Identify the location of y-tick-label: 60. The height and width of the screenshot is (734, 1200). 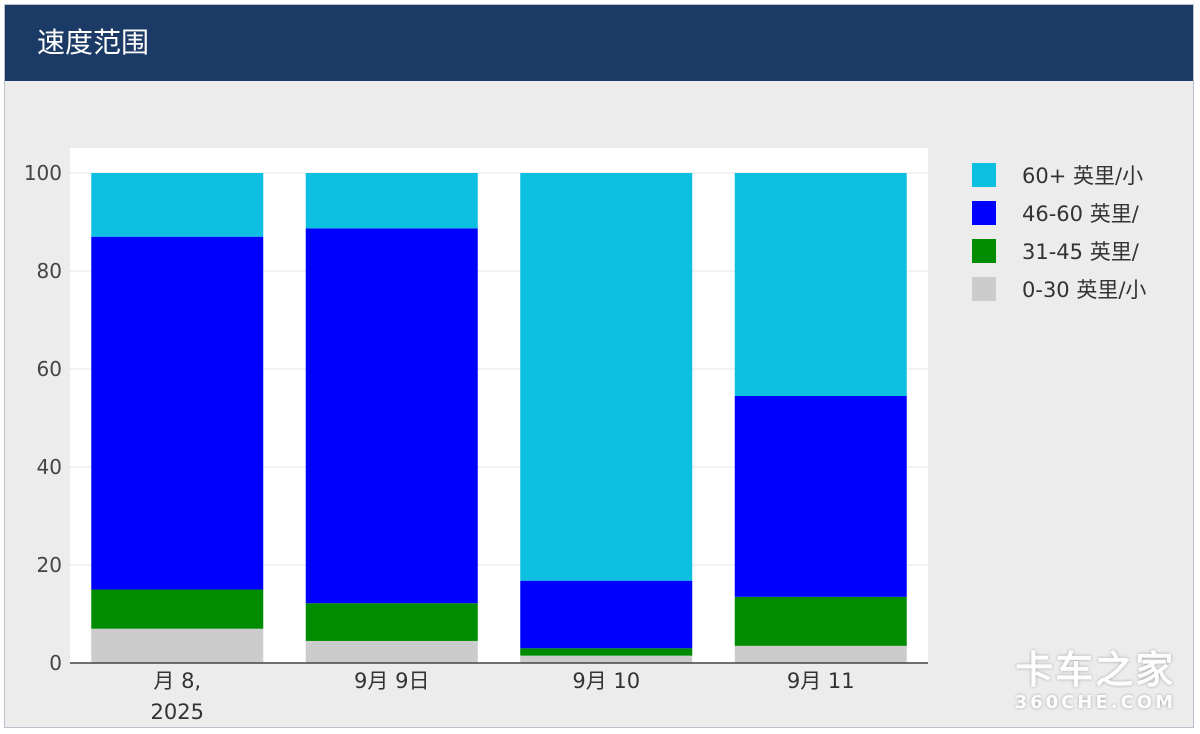
(49, 369).